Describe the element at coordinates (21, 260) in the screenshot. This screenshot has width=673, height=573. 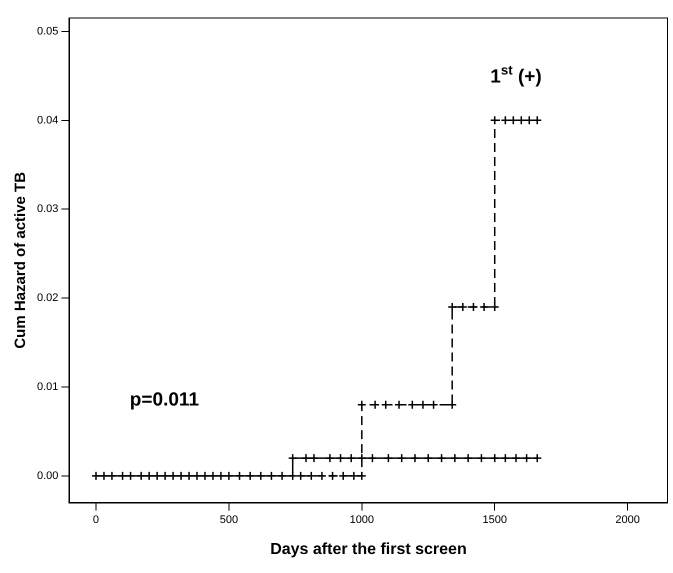
I see `y-axis-title: Cum Hazard of active TB` at that location.